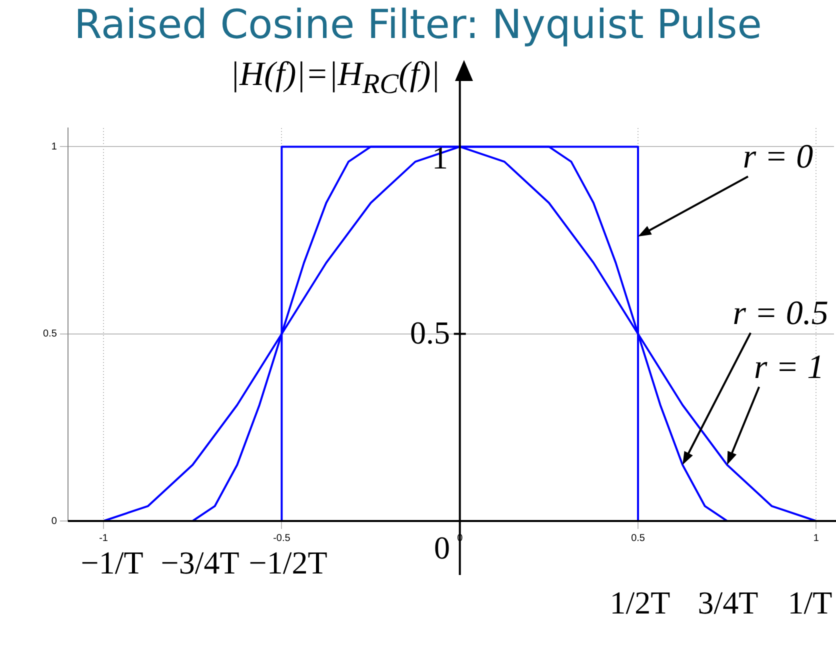  I want to click on text: −3/4T, so click(200, 562).